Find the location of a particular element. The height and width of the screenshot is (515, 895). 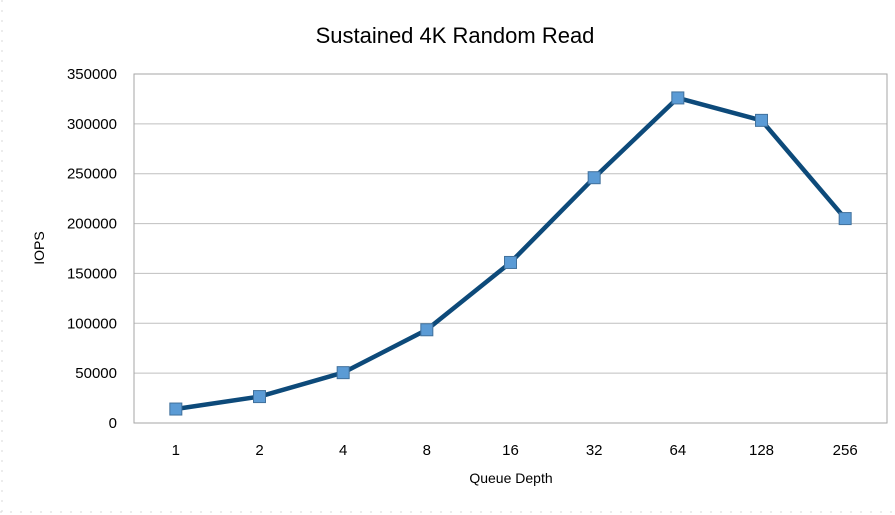

x-tick-label: 4 is located at coordinates (343, 450).